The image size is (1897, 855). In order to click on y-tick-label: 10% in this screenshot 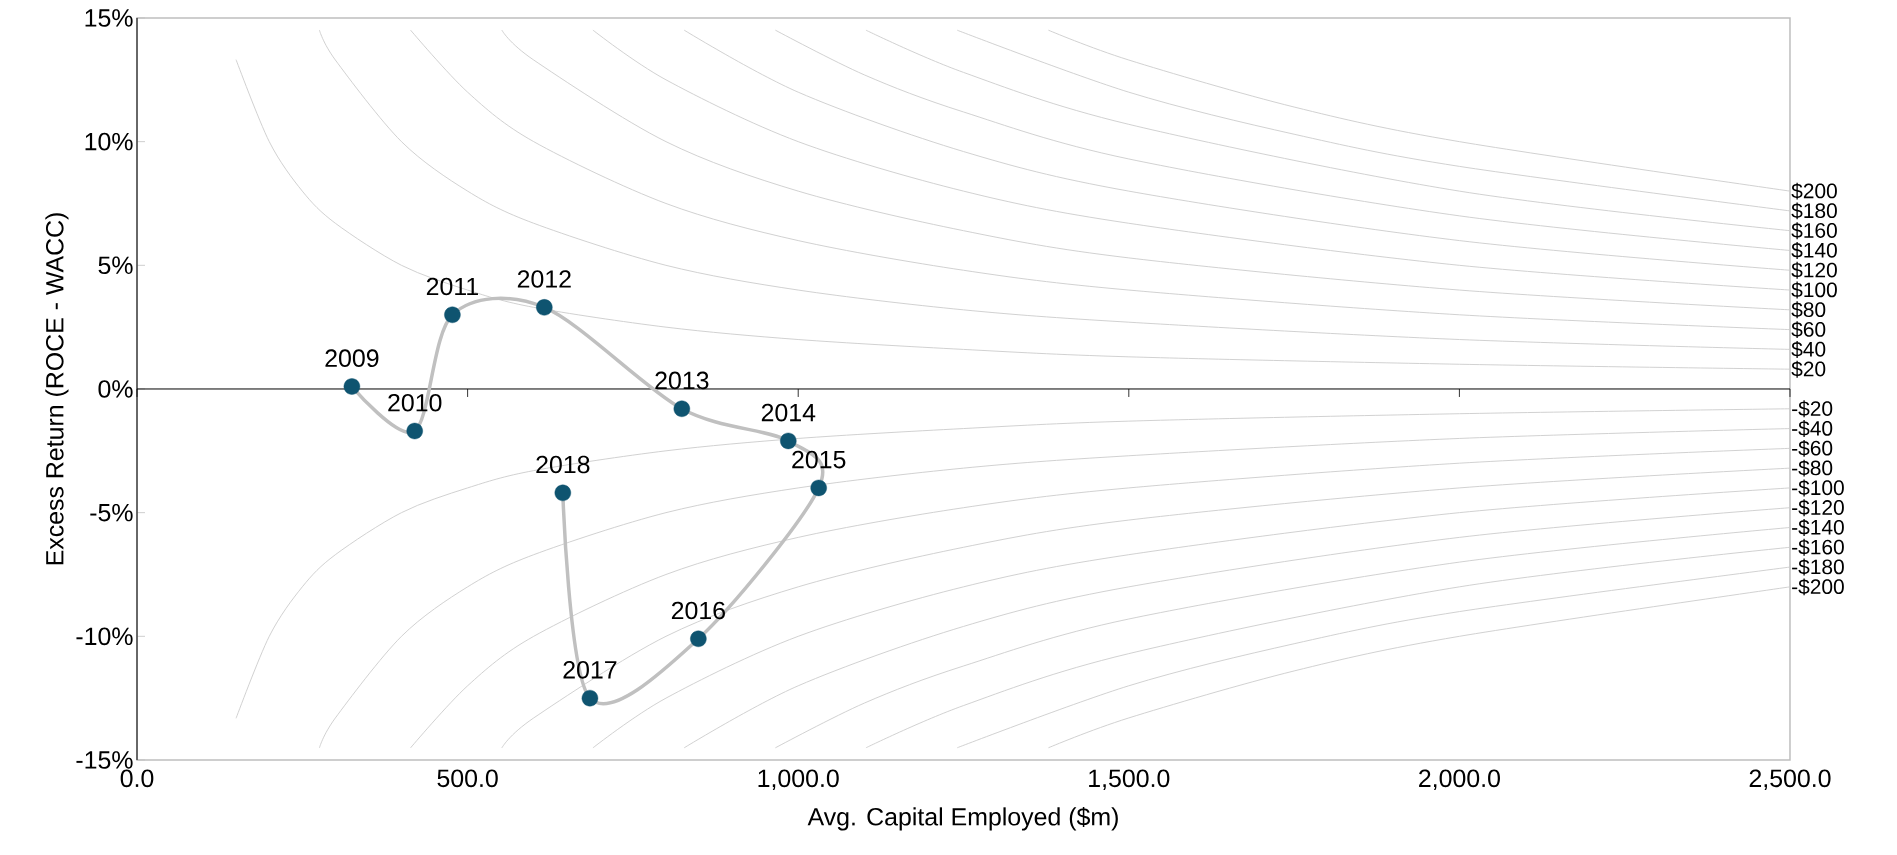, I will do `click(109, 141)`.